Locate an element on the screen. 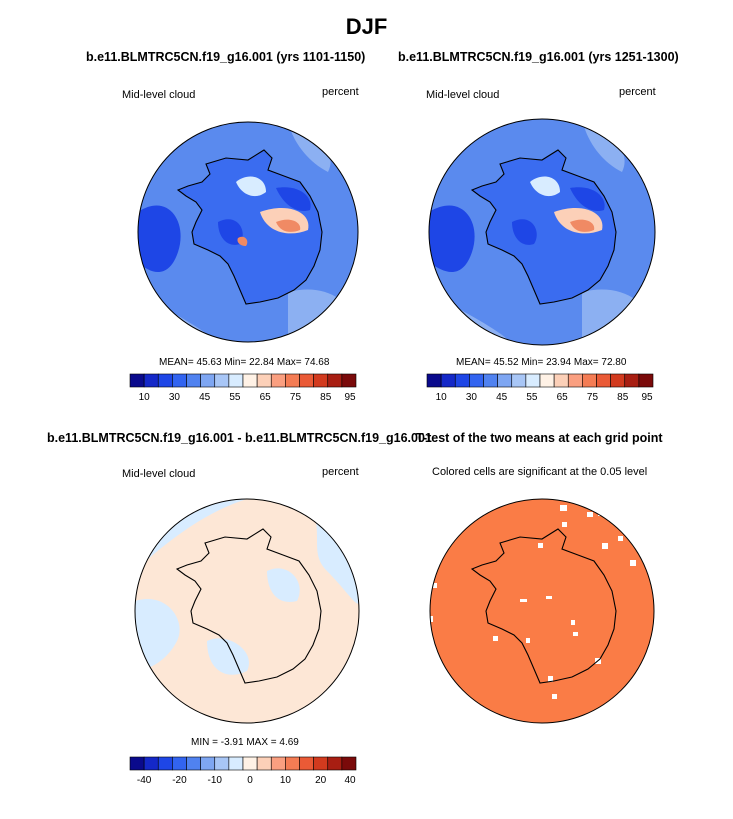  panel-3-colorbar: -40 -20 -10 0 10 20 40 is located at coordinates (243, 771).